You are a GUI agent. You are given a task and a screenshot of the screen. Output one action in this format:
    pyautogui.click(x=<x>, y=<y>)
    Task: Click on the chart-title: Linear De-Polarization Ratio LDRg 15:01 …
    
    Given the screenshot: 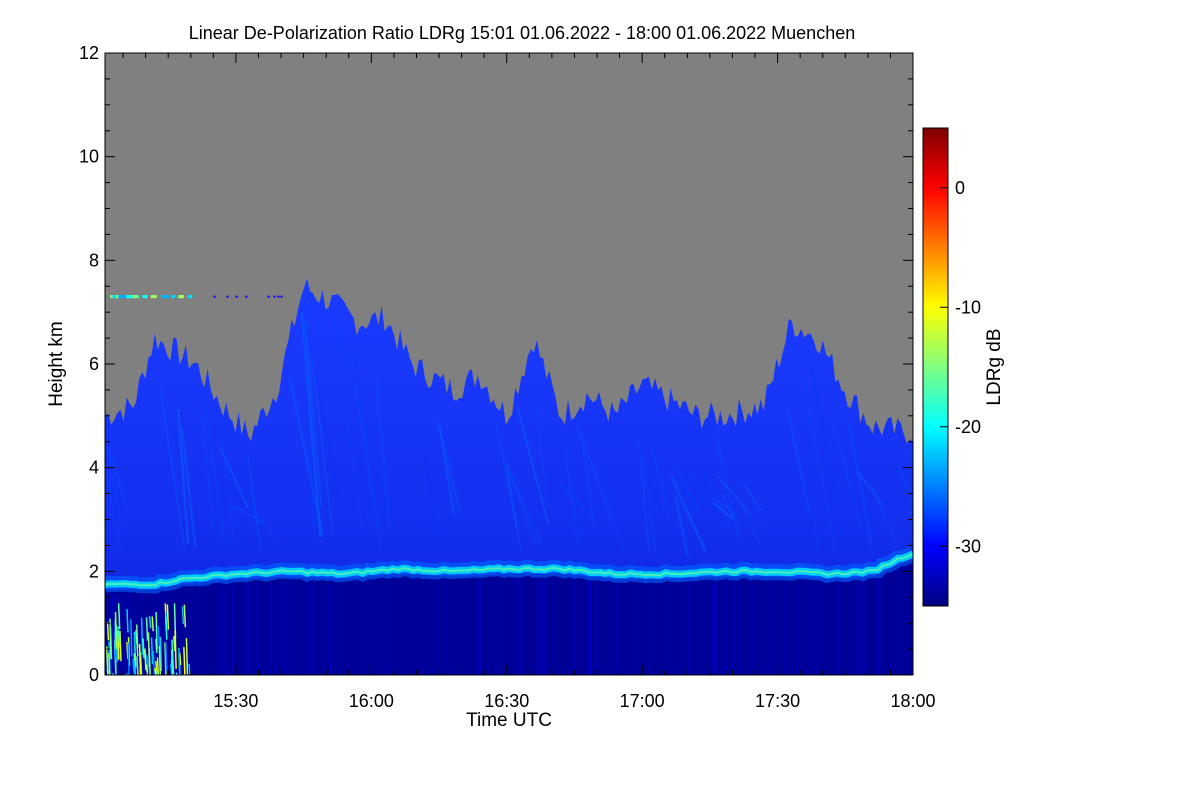 What is the action you would take?
    pyautogui.click(x=522, y=33)
    